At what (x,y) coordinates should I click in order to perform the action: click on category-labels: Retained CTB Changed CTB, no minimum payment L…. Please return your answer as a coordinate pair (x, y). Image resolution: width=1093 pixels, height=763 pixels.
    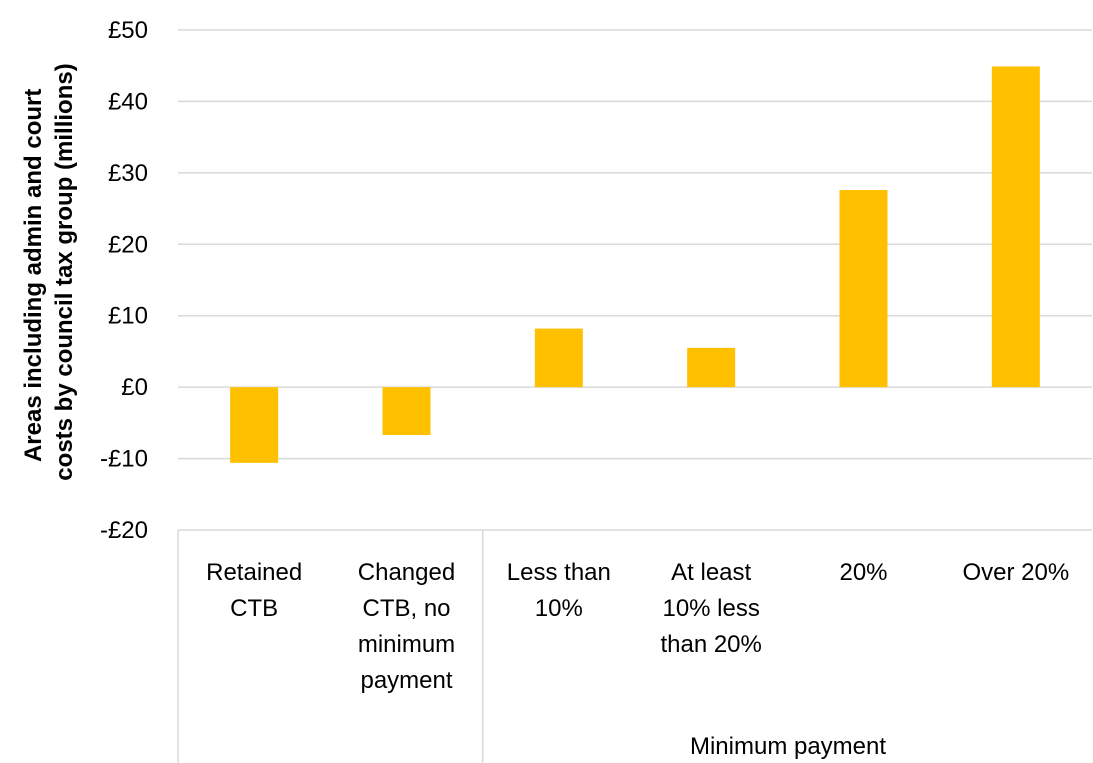
    Looking at the image, I should click on (637, 626).